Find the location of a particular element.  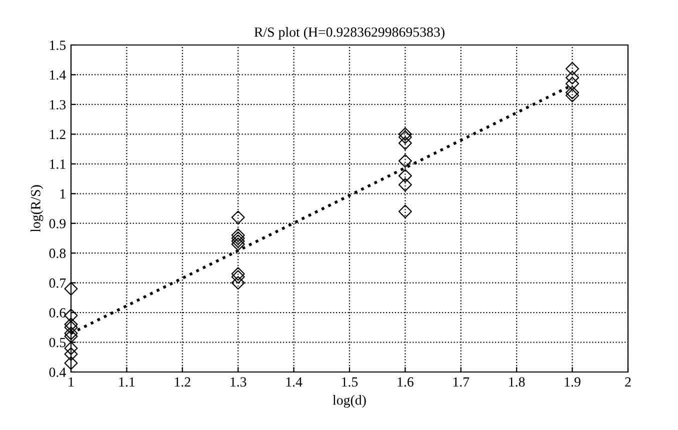

x-tick-label: 1 is located at coordinates (71, 381).